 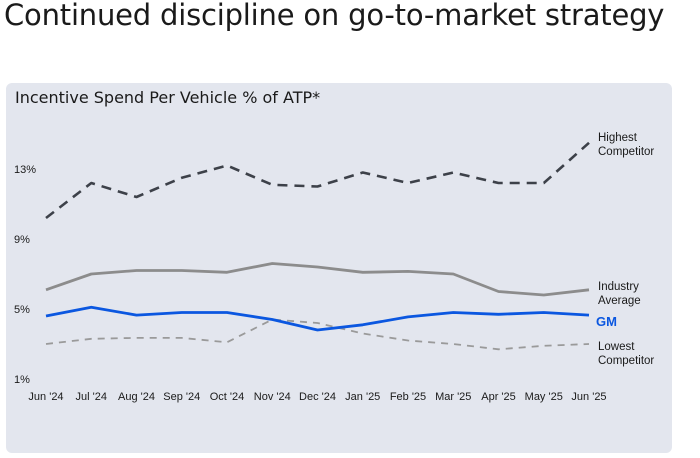 What do you see at coordinates (317, 397) in the screenshot?
I see `x-tick-label: Dec '24` at bounding box center [317, 397].